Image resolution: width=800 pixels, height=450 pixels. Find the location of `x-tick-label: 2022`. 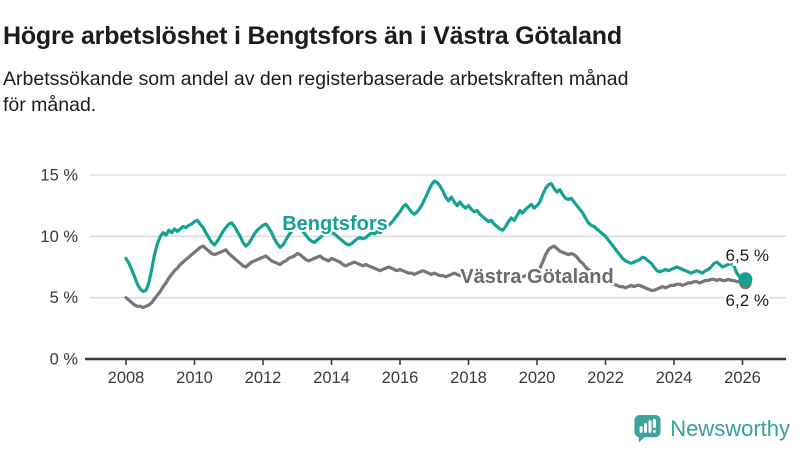

x-tick-label: 2022 is located at coordinates (605, 378).